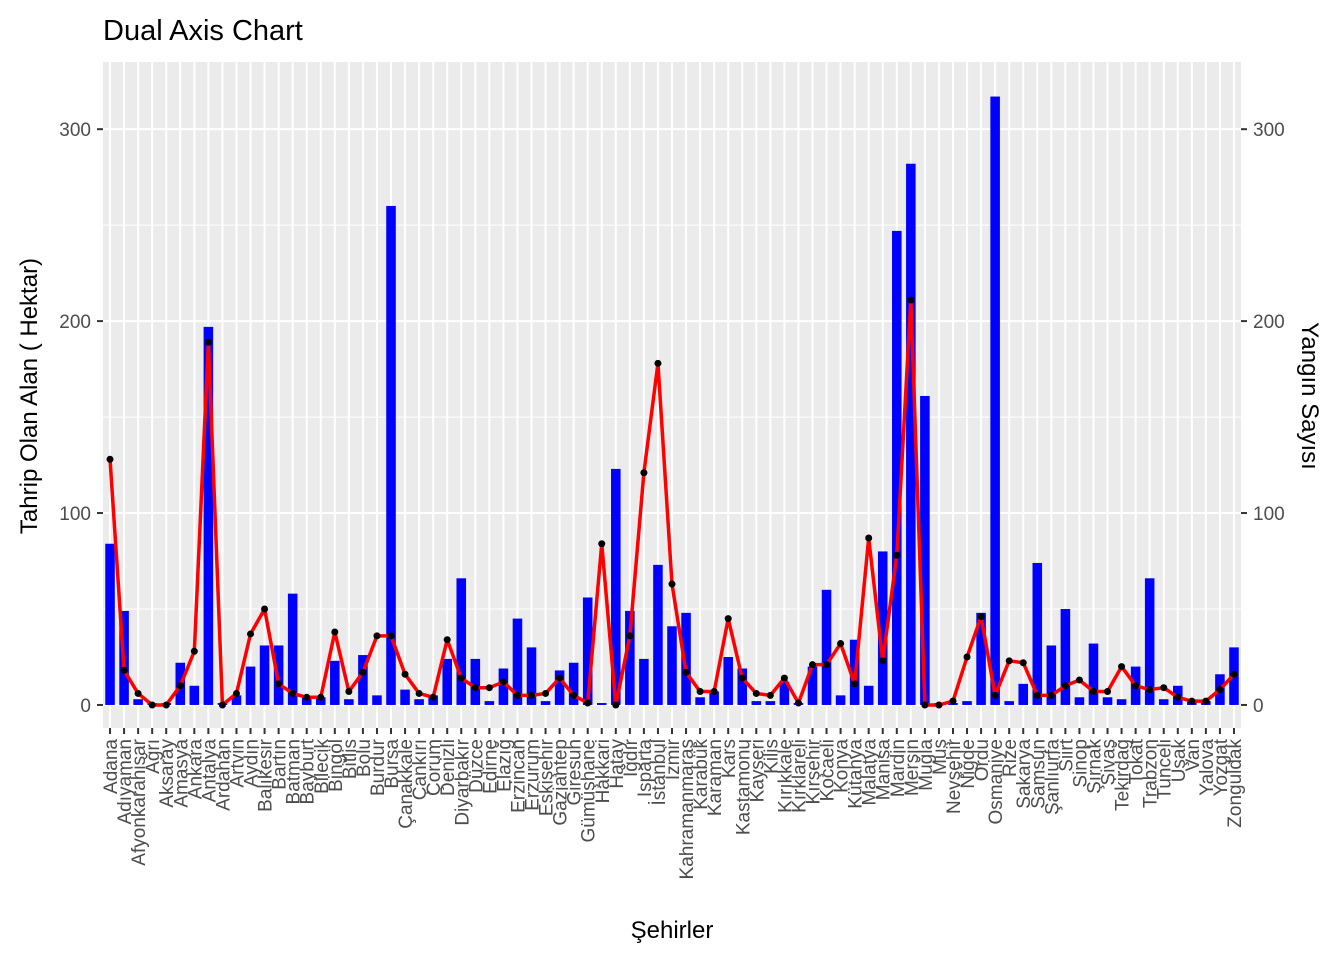 The image size is (1344, 960). I want to click on x-tick-label: Edirne, so click(490, 766).